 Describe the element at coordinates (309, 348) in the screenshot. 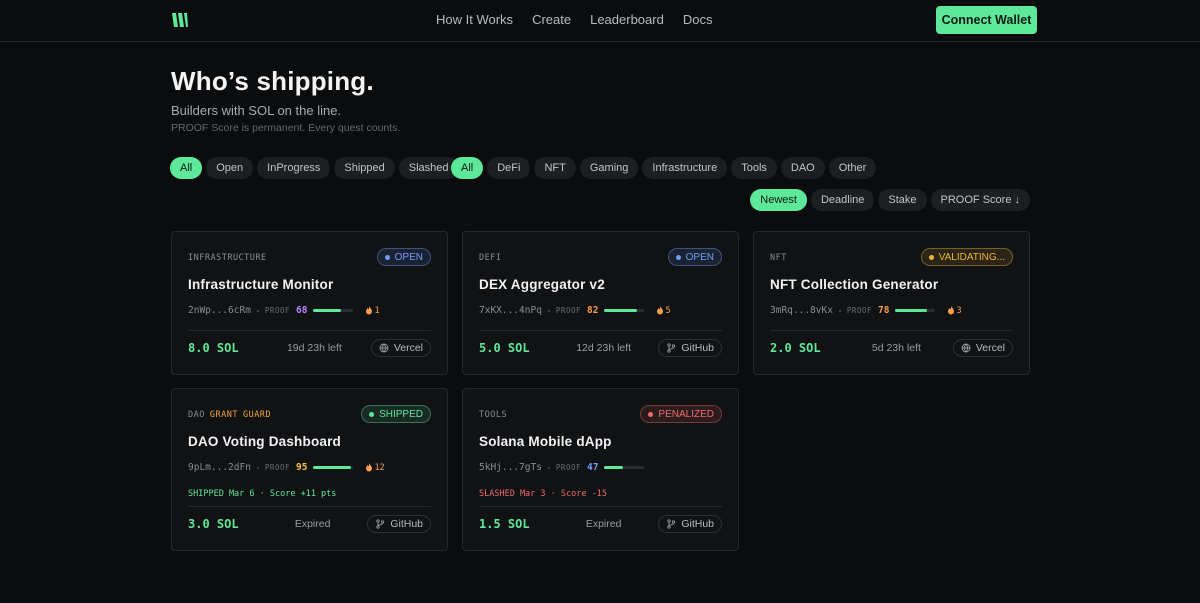

I see `card-footer: 8.0 SOL 19d 23h left Vercel` at that location.